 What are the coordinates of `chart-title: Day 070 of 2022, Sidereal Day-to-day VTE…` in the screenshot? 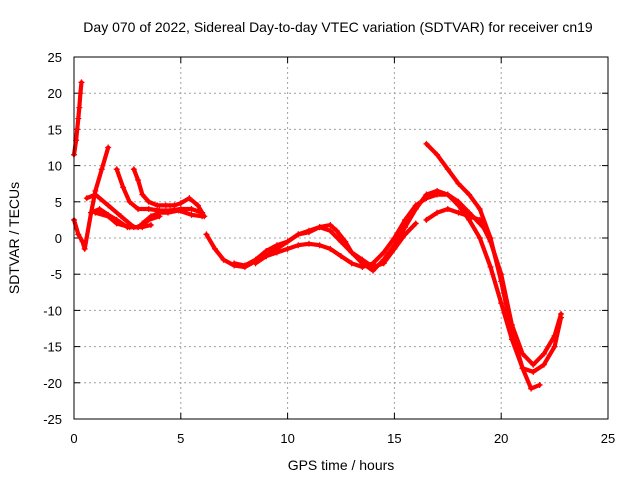 It's located at (338, 27).